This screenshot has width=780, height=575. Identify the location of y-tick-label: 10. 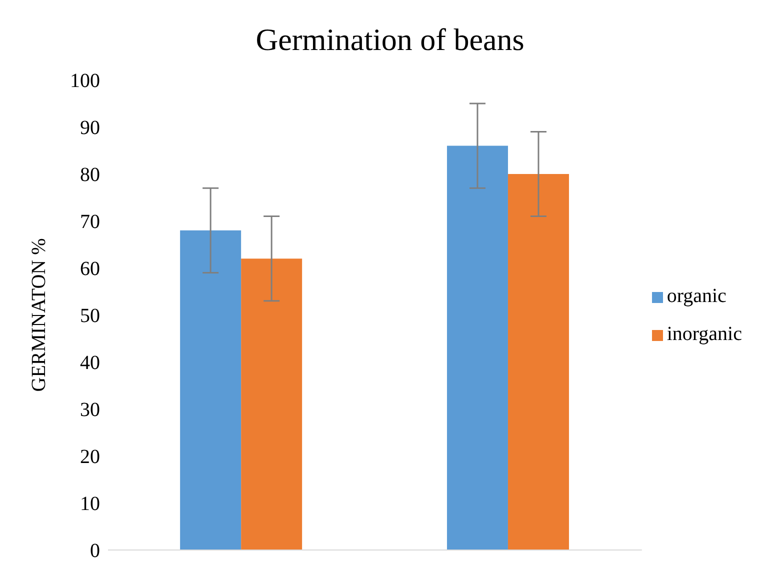
(90, 504).